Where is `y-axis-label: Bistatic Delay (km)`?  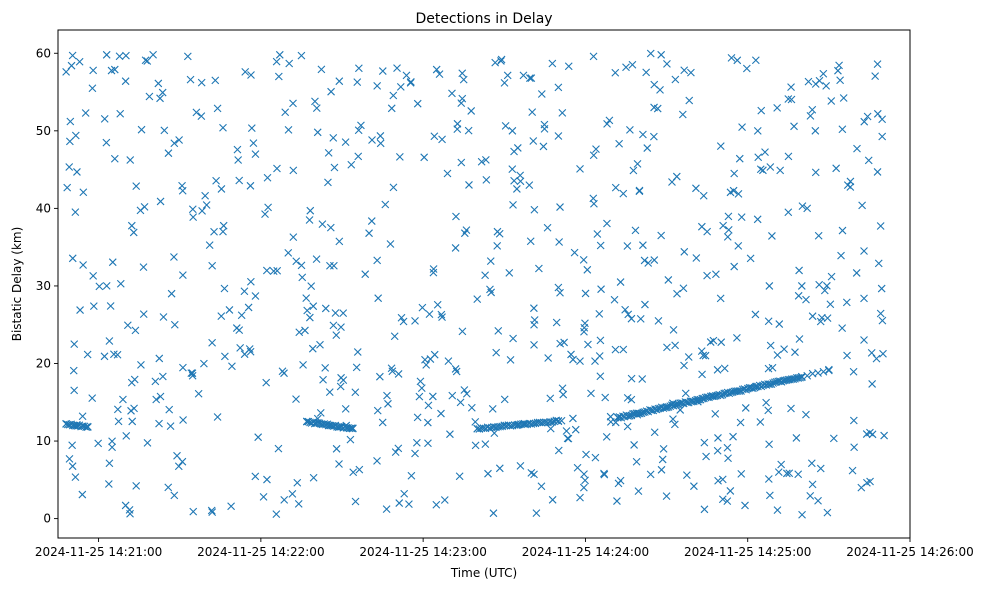
y-axis-label: Bistatic Delay (km) is located at coordinates (17, 284).